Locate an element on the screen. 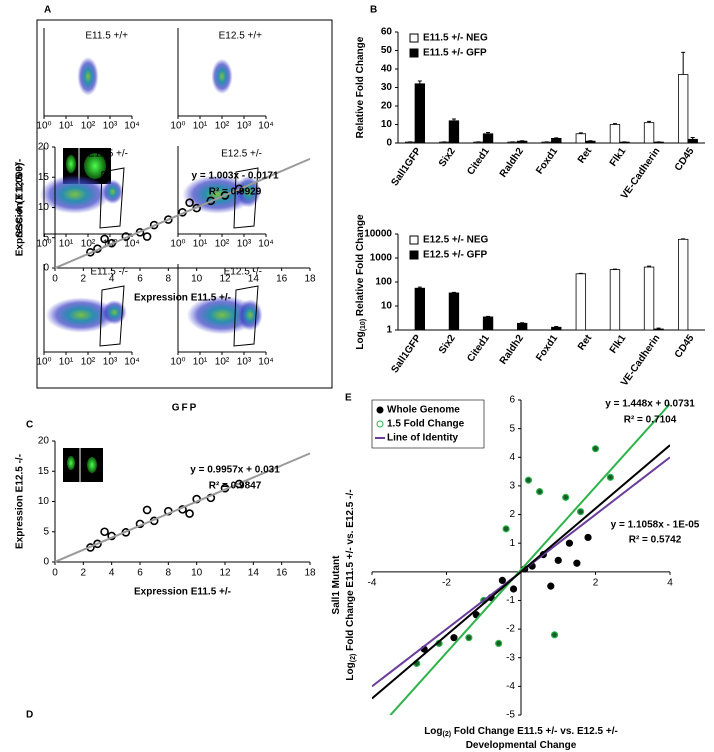 The width and height of the screenshot is (714, 752). x-tick-label: 10³ is located at coordinates (244, 362).